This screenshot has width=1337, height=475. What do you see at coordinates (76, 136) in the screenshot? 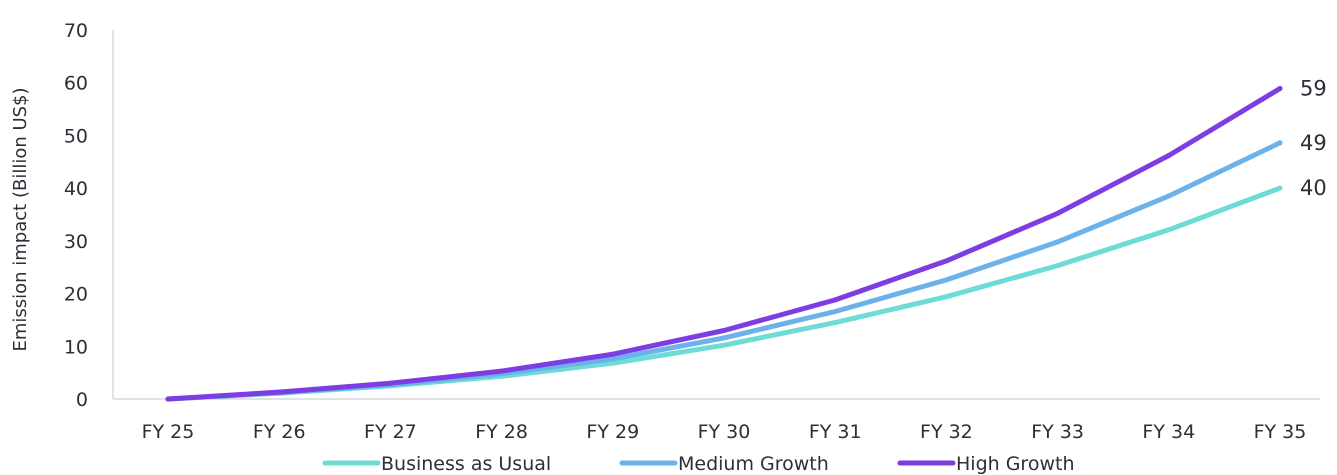
I see `y-tick-label: 50` at bounding box center [76, 136].